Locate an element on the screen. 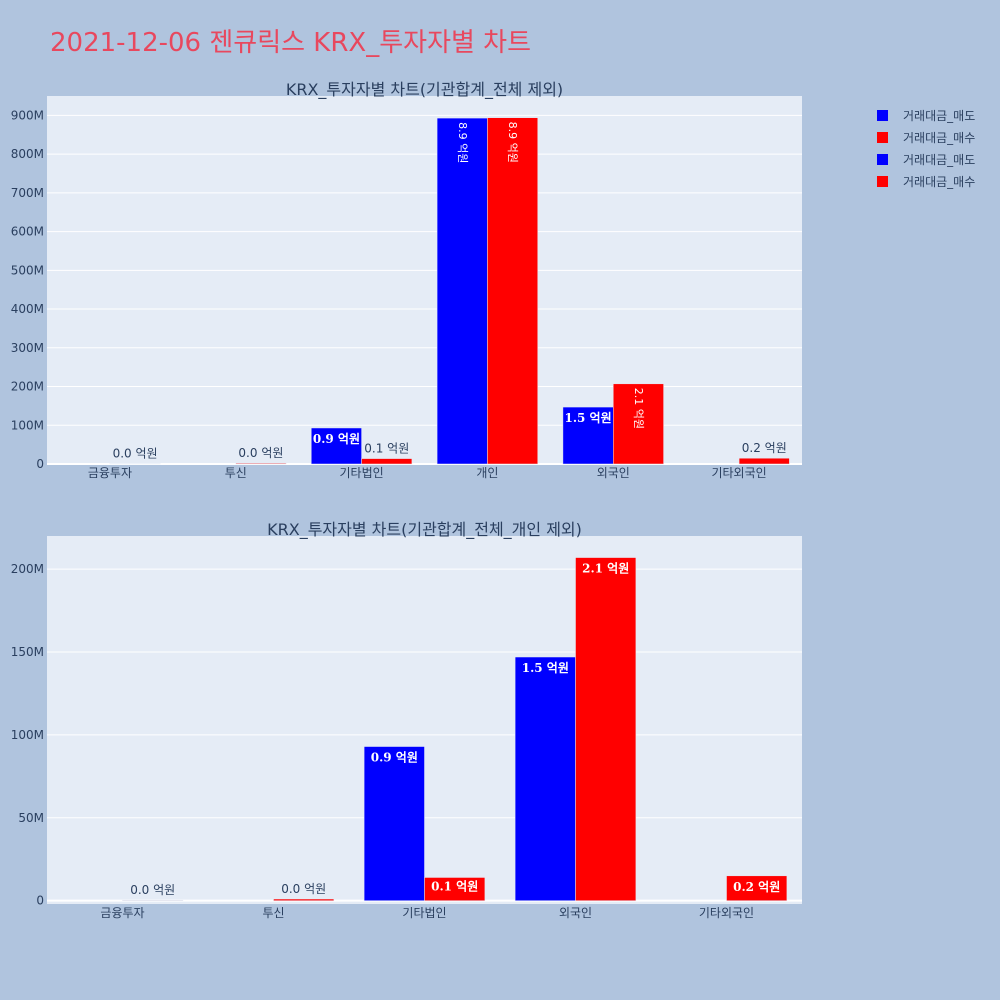 Image resolution: width=1000 pixels, height=1000 pixels. y-tick-label: 150M is located at coordinates (27, 652).